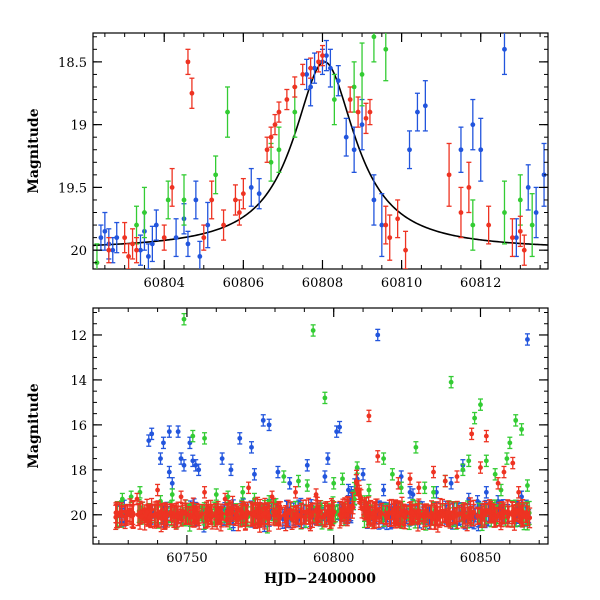 The height and width of the screenshot is (600, 600). Describe the element at coordinates (72, 188) in the screenshot. I see `top-y-tick-label: 19.5` at that location.